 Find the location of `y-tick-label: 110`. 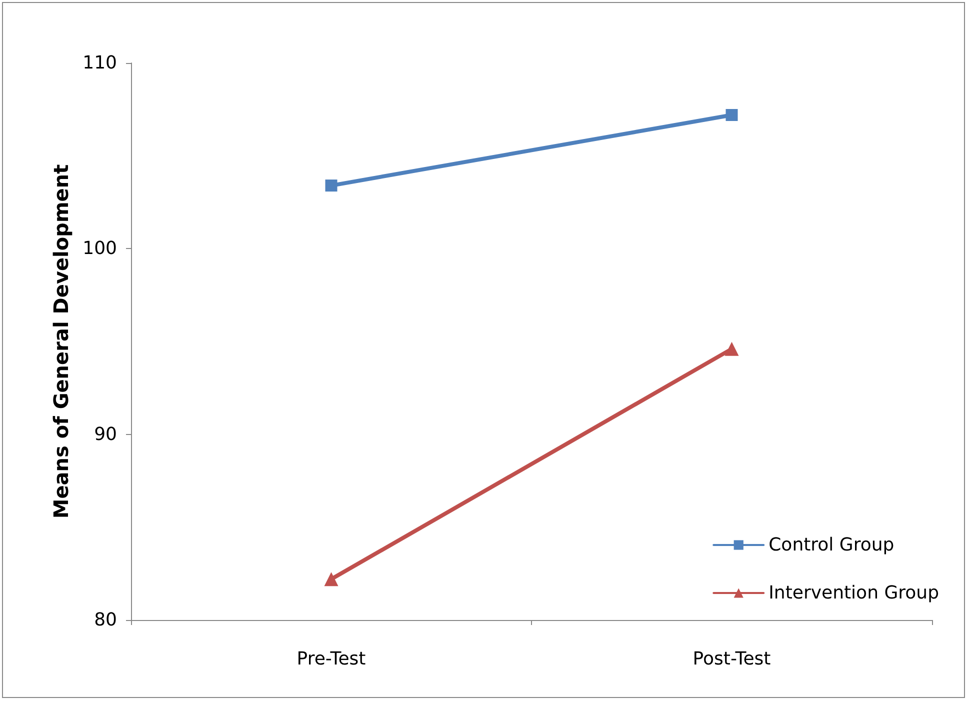

y-tick-label: 110 is located at coordinates (99, 63).